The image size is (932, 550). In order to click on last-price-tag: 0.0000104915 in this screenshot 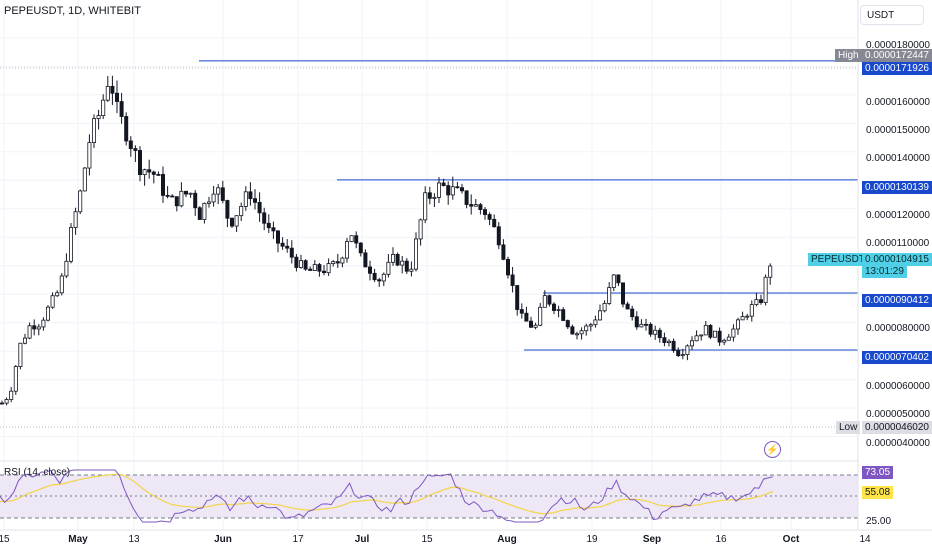, I will do `click(897, 259)`.